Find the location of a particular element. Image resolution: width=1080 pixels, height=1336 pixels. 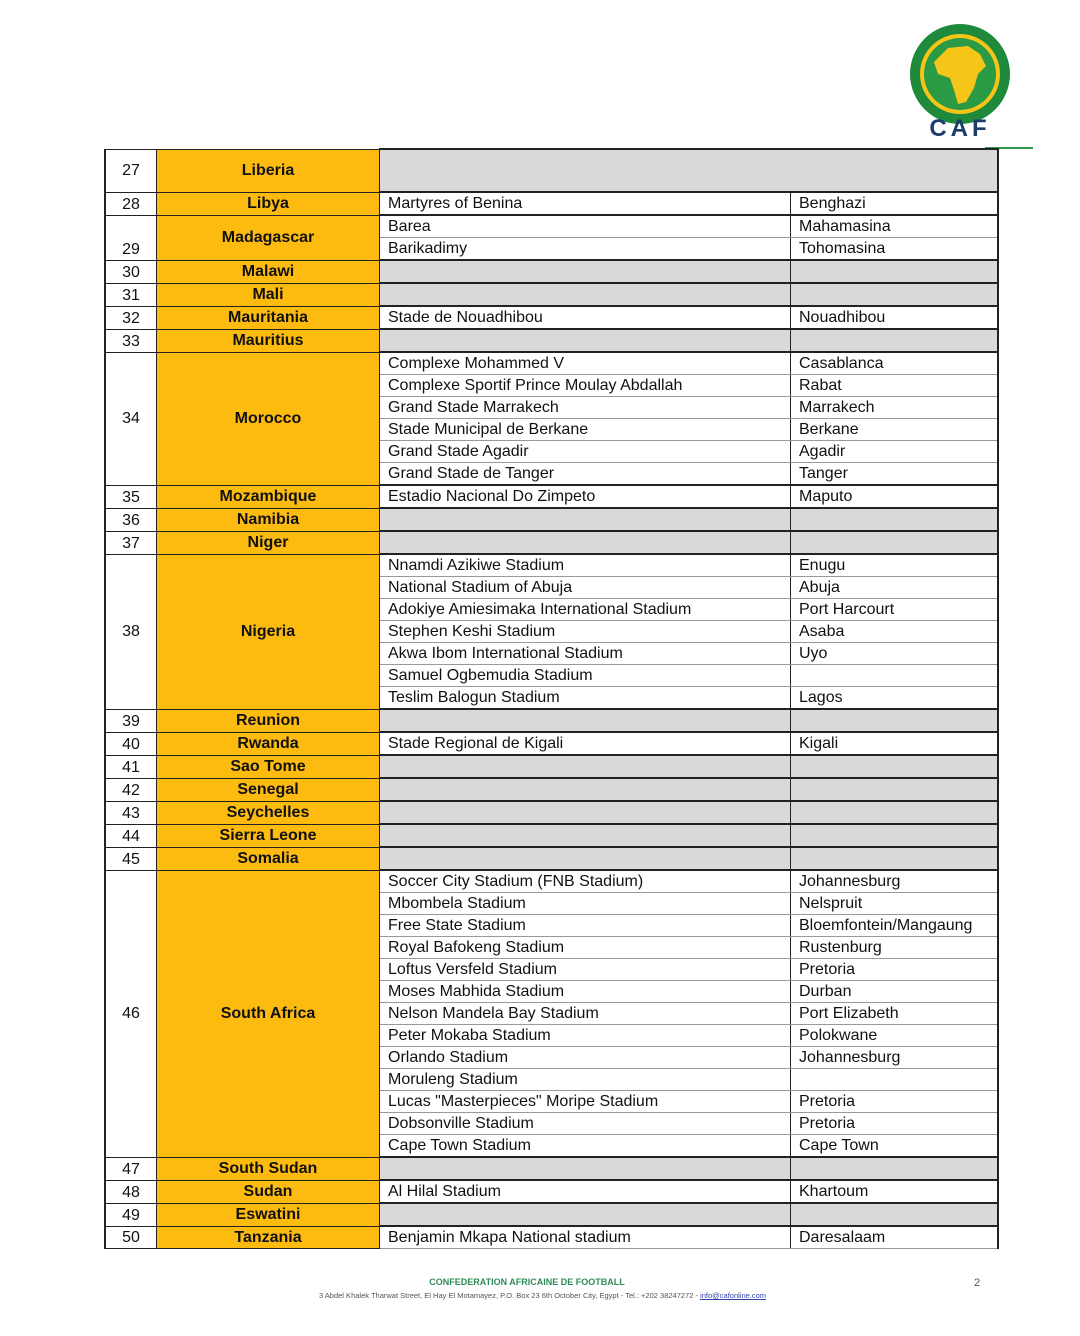

city-name: Agadir is located at coordinates (894, 451).